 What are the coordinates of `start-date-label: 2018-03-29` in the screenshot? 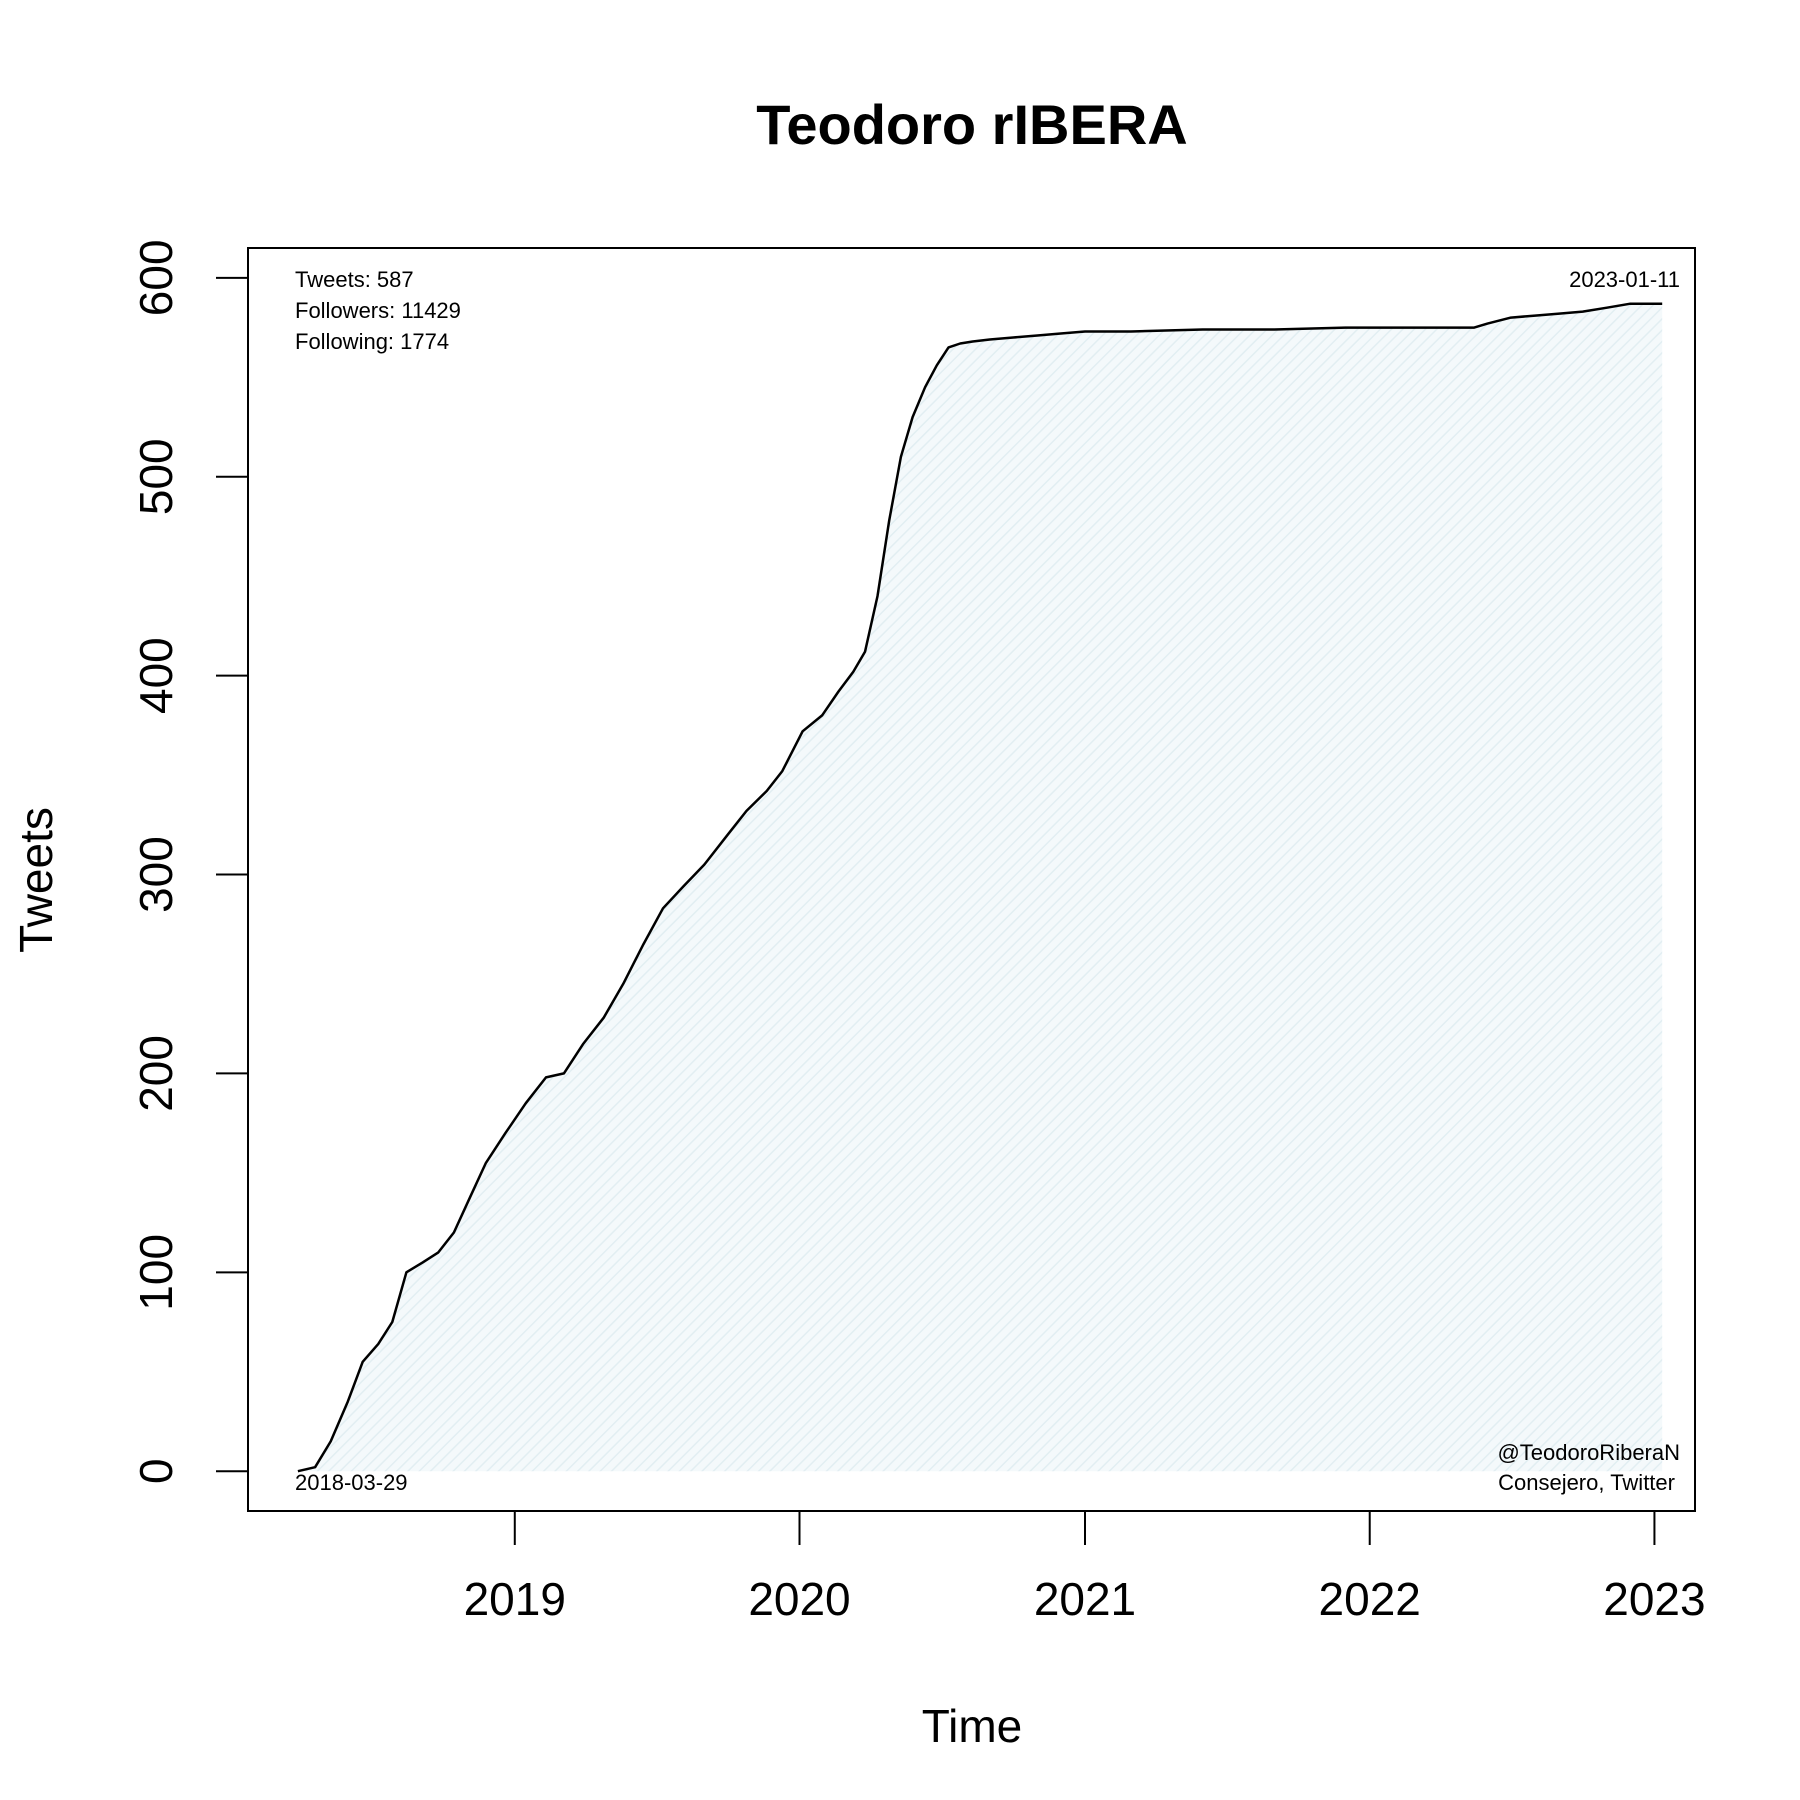 It's located at (351, 1482).